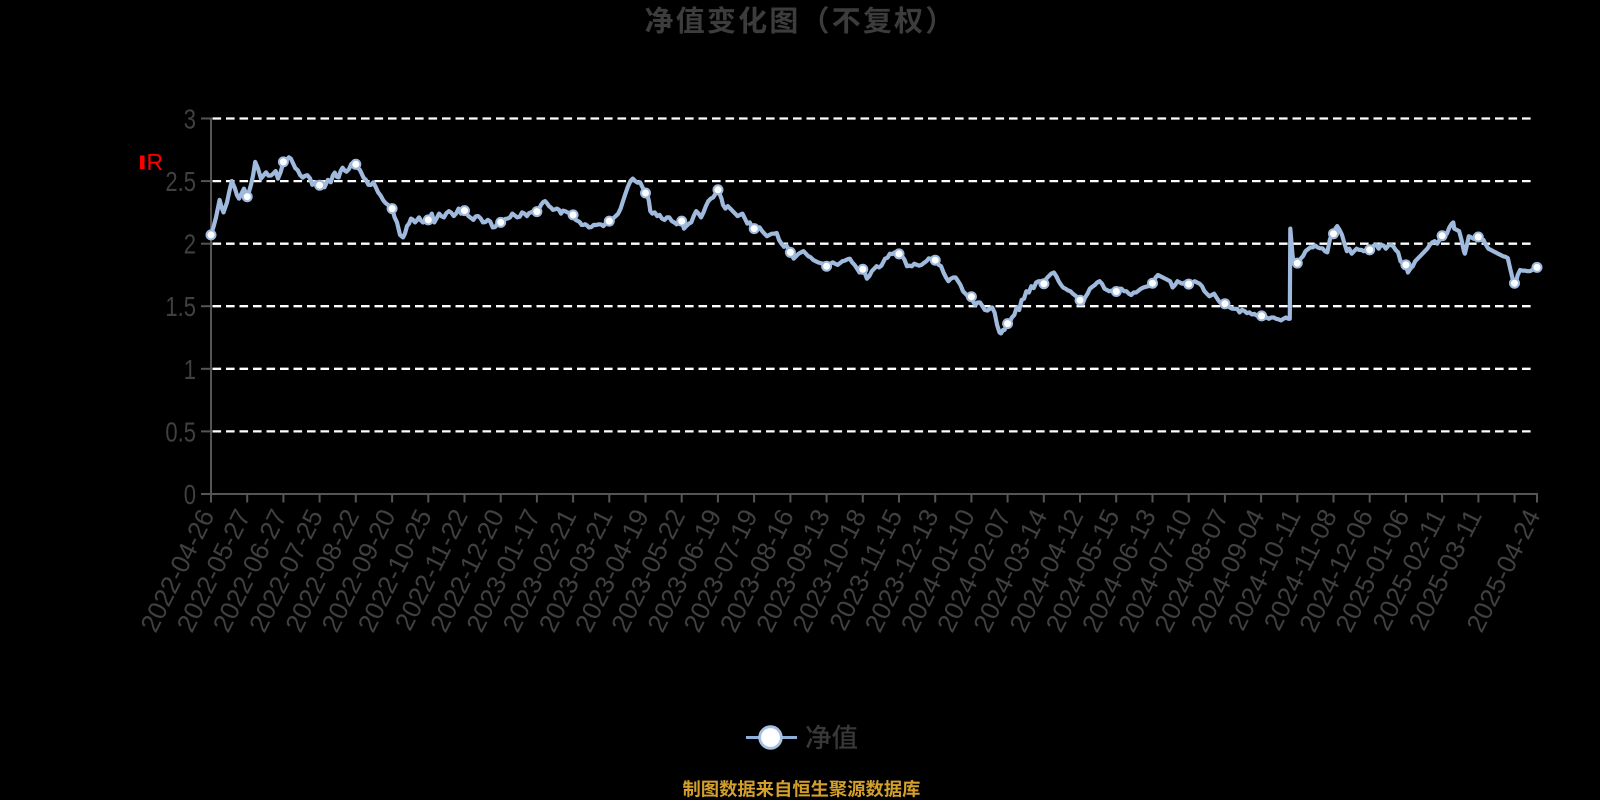 This screenshot has width=1600, height=800. I want to click on svg-text: 1.5, so click(180, 307).